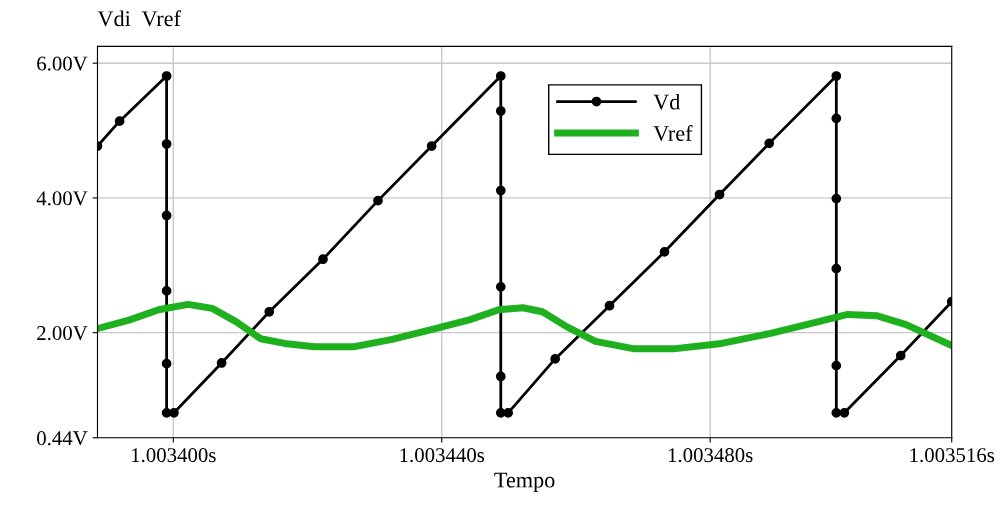 The image size is (1005, 515). What do you see at coordinates (673, 133) in the screenshot?
I see `legend-label: Vref` at bounding box center [673, 133].